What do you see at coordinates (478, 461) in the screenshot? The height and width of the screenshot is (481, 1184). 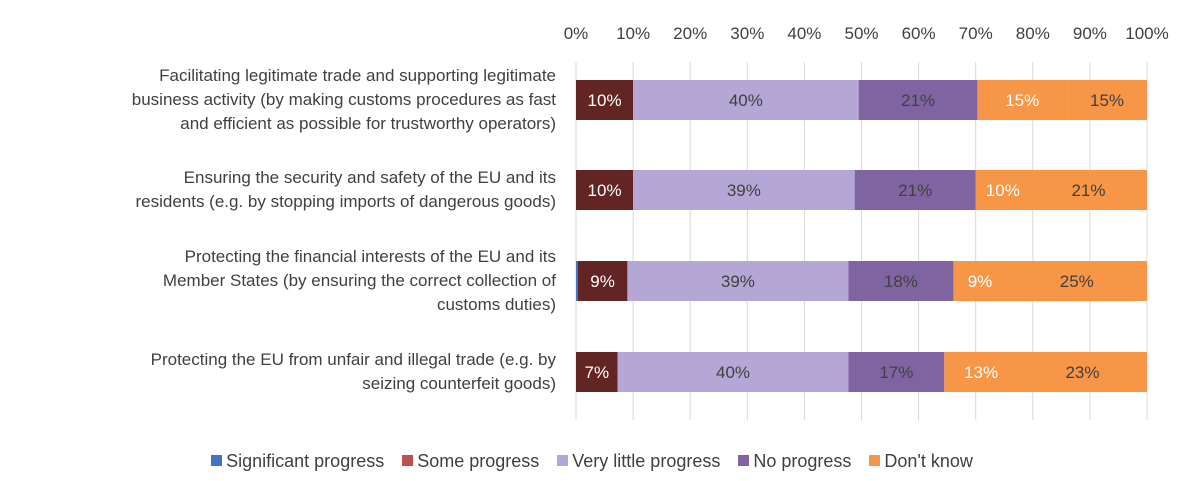 I see `legend-label: Some progress` at bounding box center [478, 461].